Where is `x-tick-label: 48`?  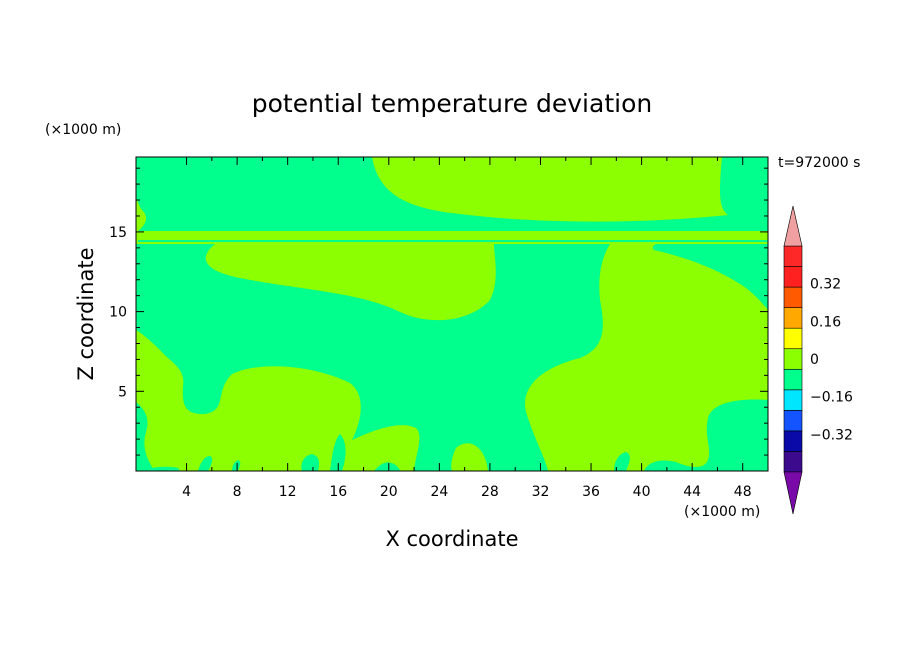 x-tick-label: 48 is located at coordinates (743, 492).